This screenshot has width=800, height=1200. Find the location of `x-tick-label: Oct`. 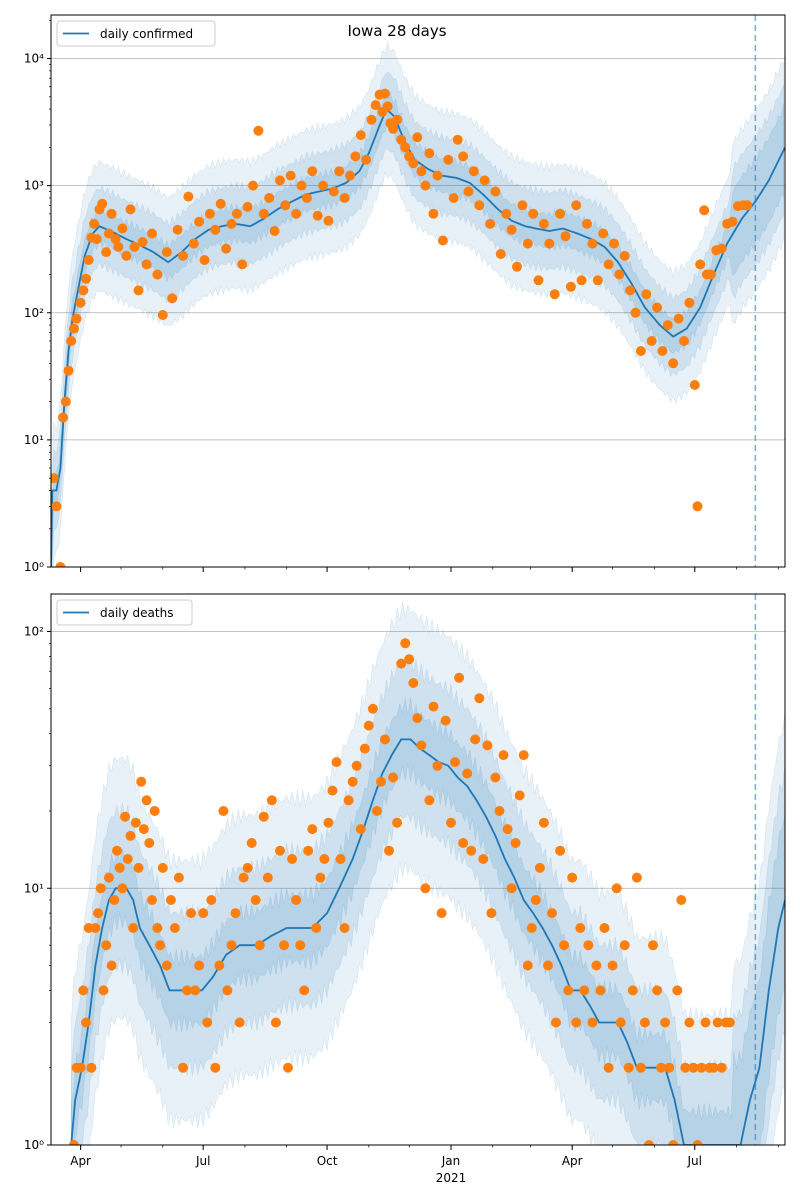

x-tick-label: Oct is located at coordinates (327, 1161).